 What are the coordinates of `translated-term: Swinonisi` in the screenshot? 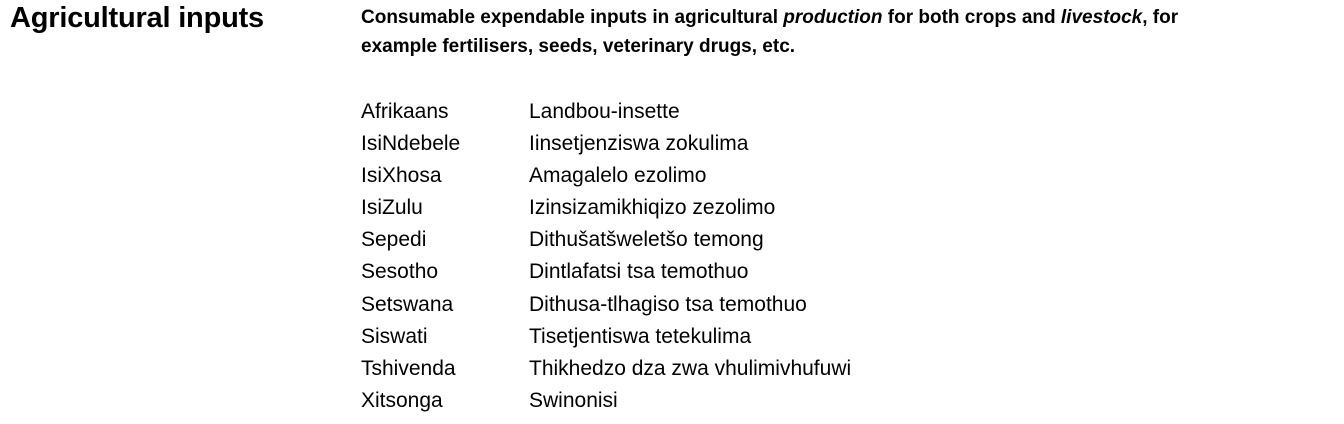 It's located at (573, 400).